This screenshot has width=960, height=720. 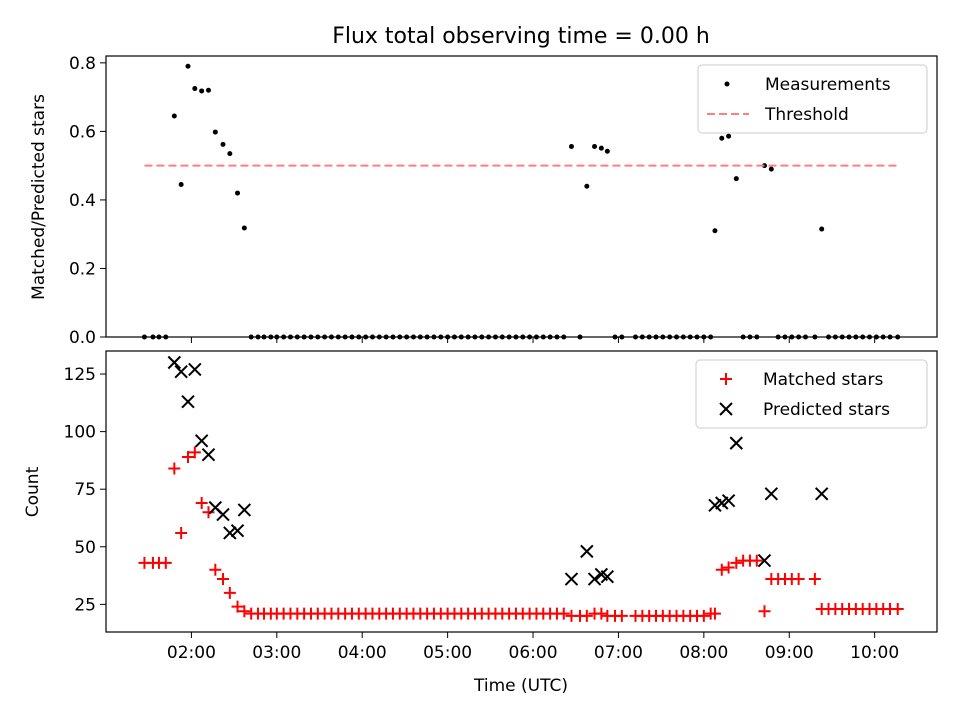 I want to click on bottom-legend: Matched stars Predicted stars, so click(x=811, y=394).